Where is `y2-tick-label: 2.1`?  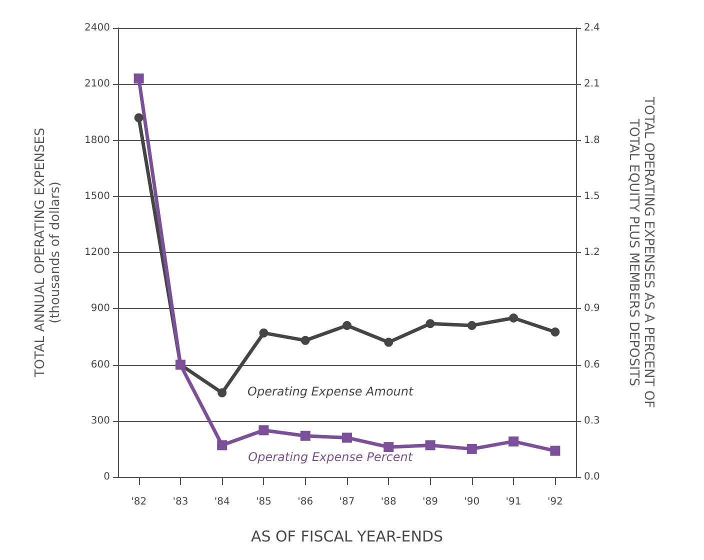 y2-tick-label: 2.1 is located at coordinates (592, 84).